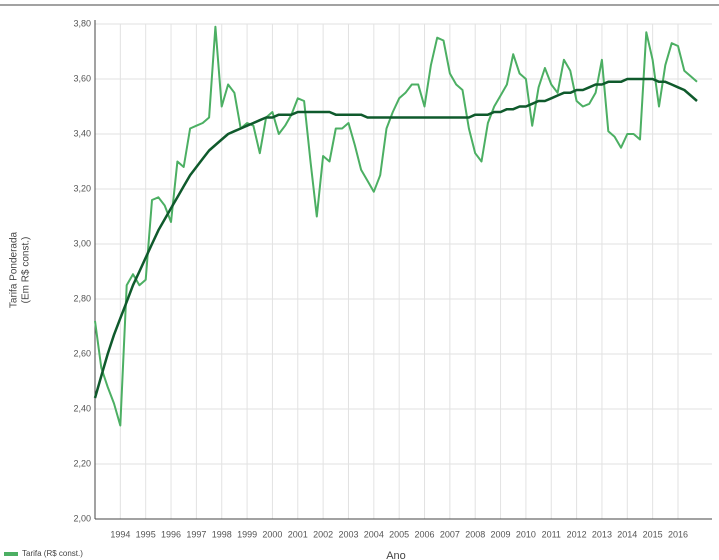 The height and width of the screenshot is (560, 719). Describe the element at coordinates (348, 534) in the screenshot. I see `x-tick-label: 2003` at that location.